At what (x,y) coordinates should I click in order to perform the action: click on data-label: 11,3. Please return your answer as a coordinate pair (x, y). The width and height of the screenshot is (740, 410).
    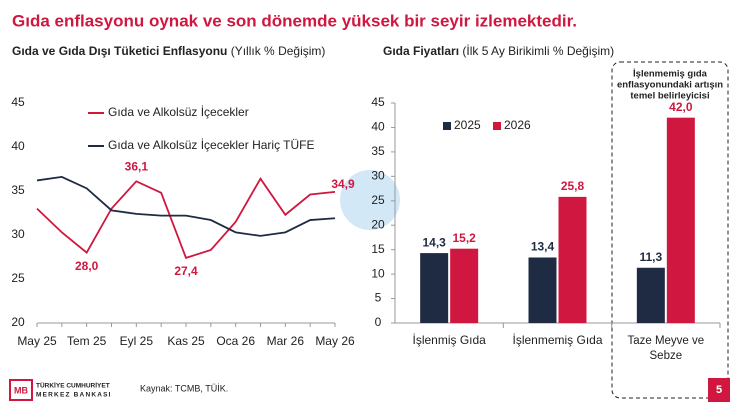
    Looking at the image, I should click on (650, 257).